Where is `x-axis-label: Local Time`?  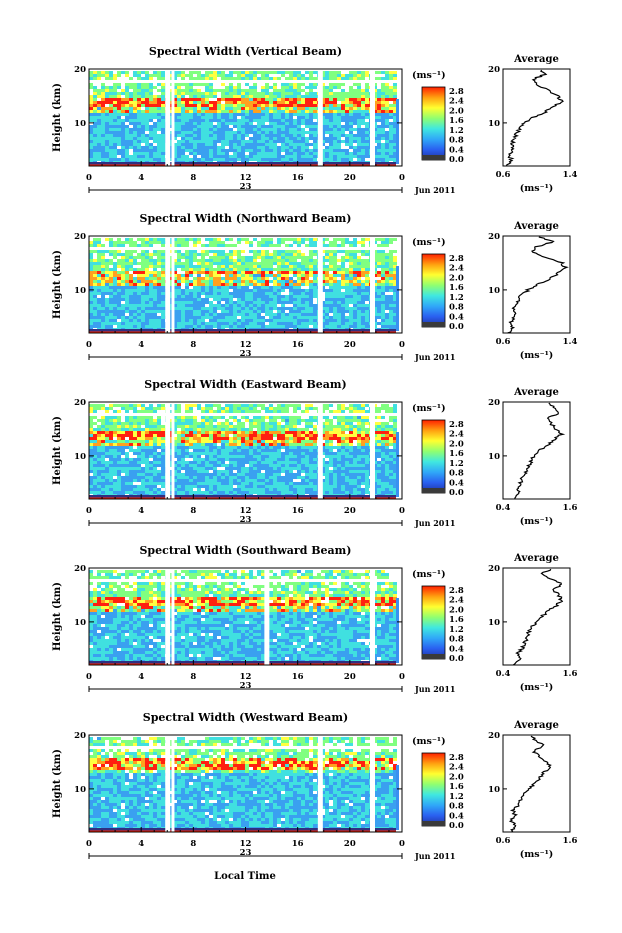
x-axis-label: Local Time is located at coordinates (245, 876).